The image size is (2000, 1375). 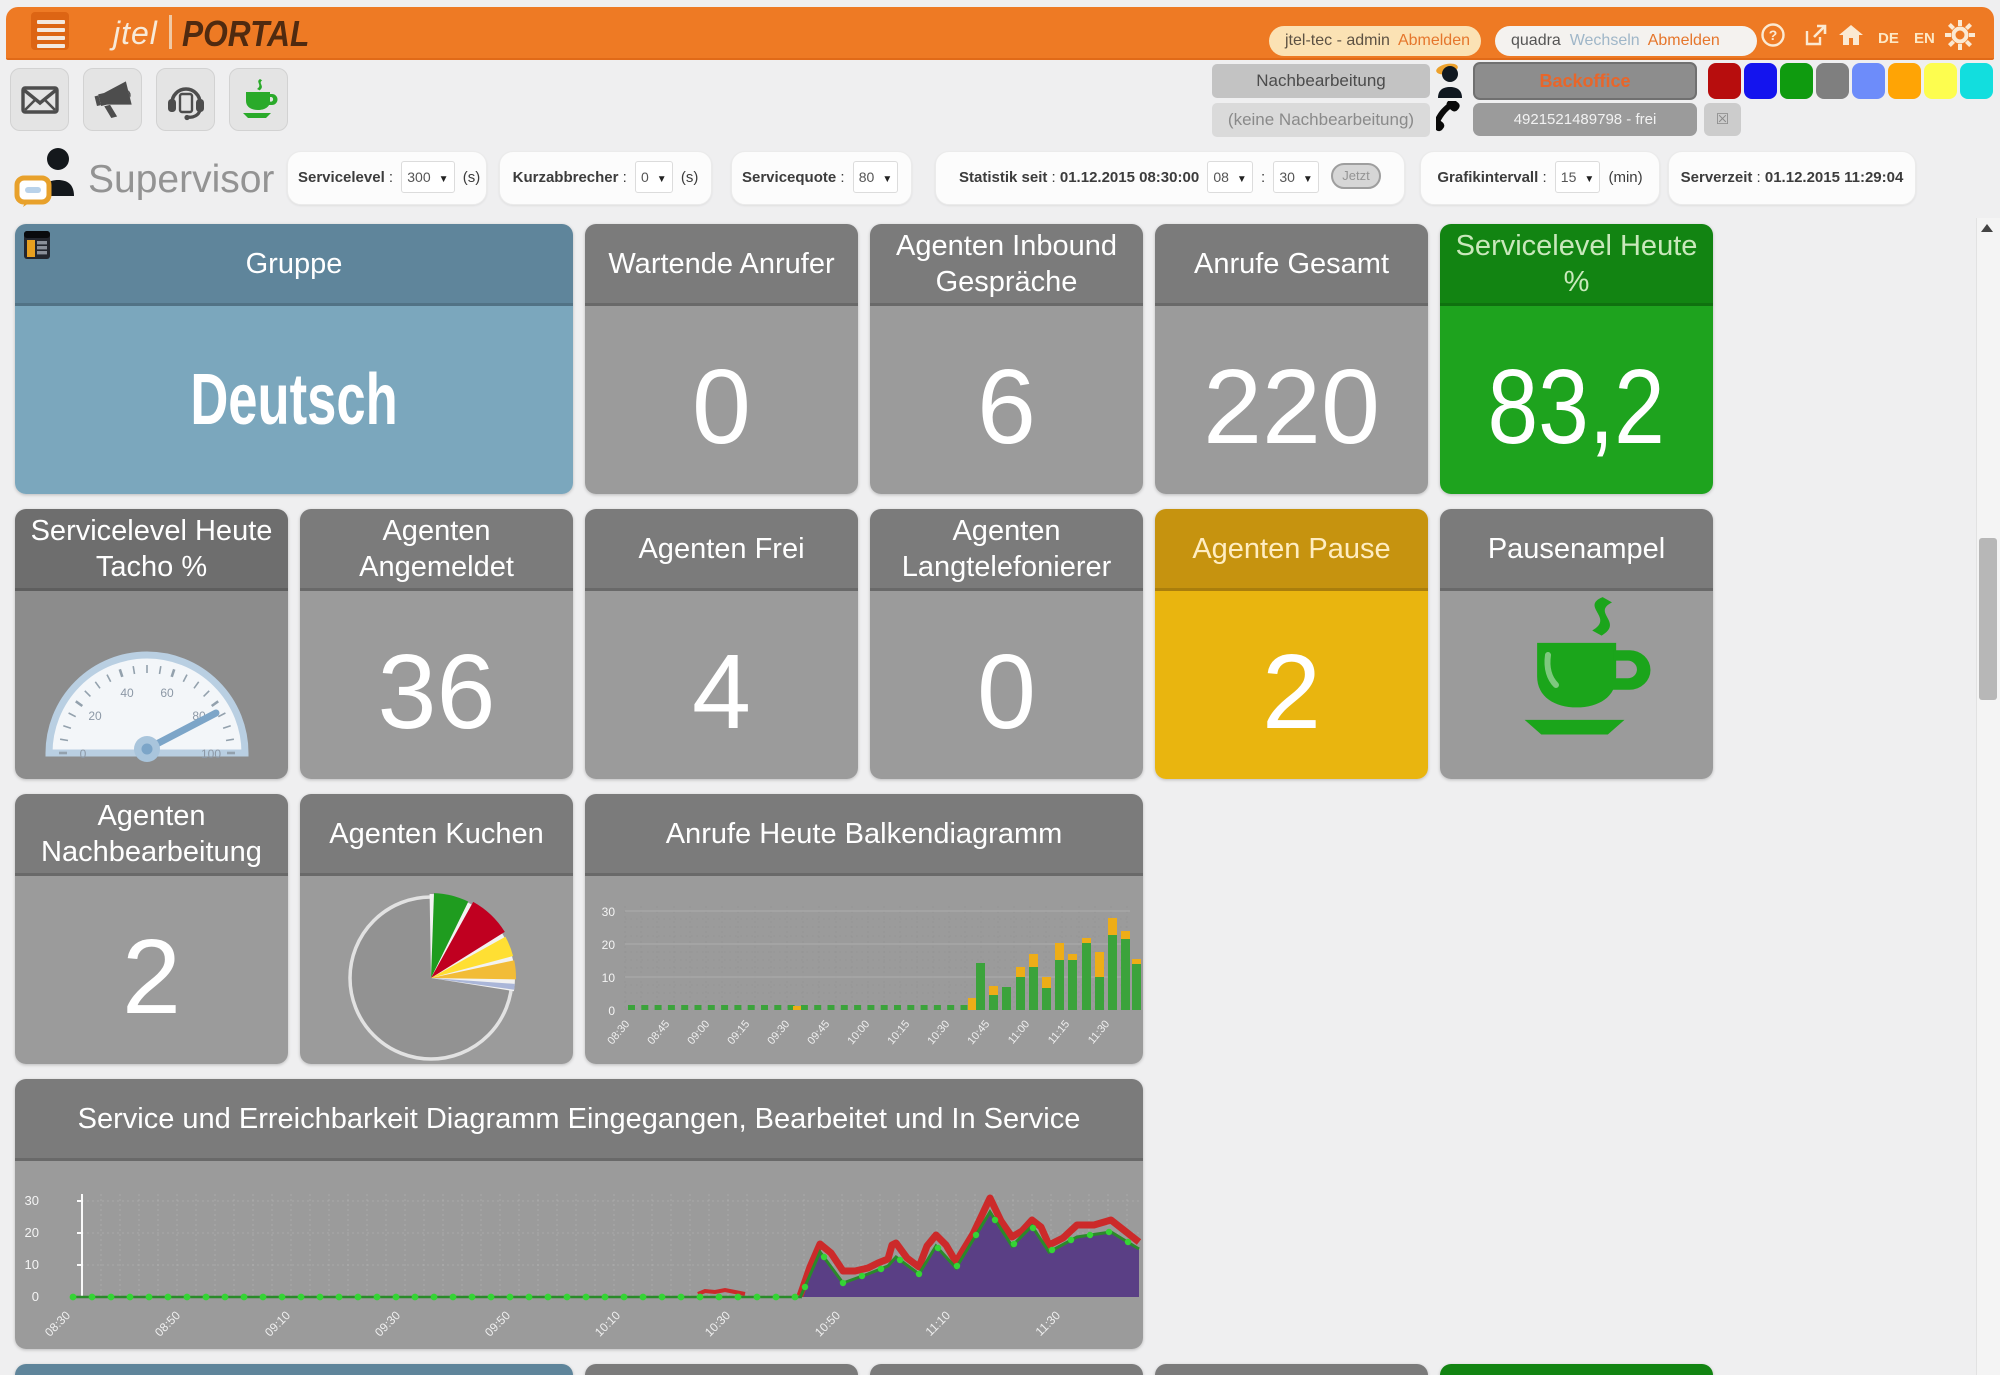 What do you see at coordinates (898, 1032) in the screenshot?
I see `svg-text: 10:15` at bounding box center [898, 1032].